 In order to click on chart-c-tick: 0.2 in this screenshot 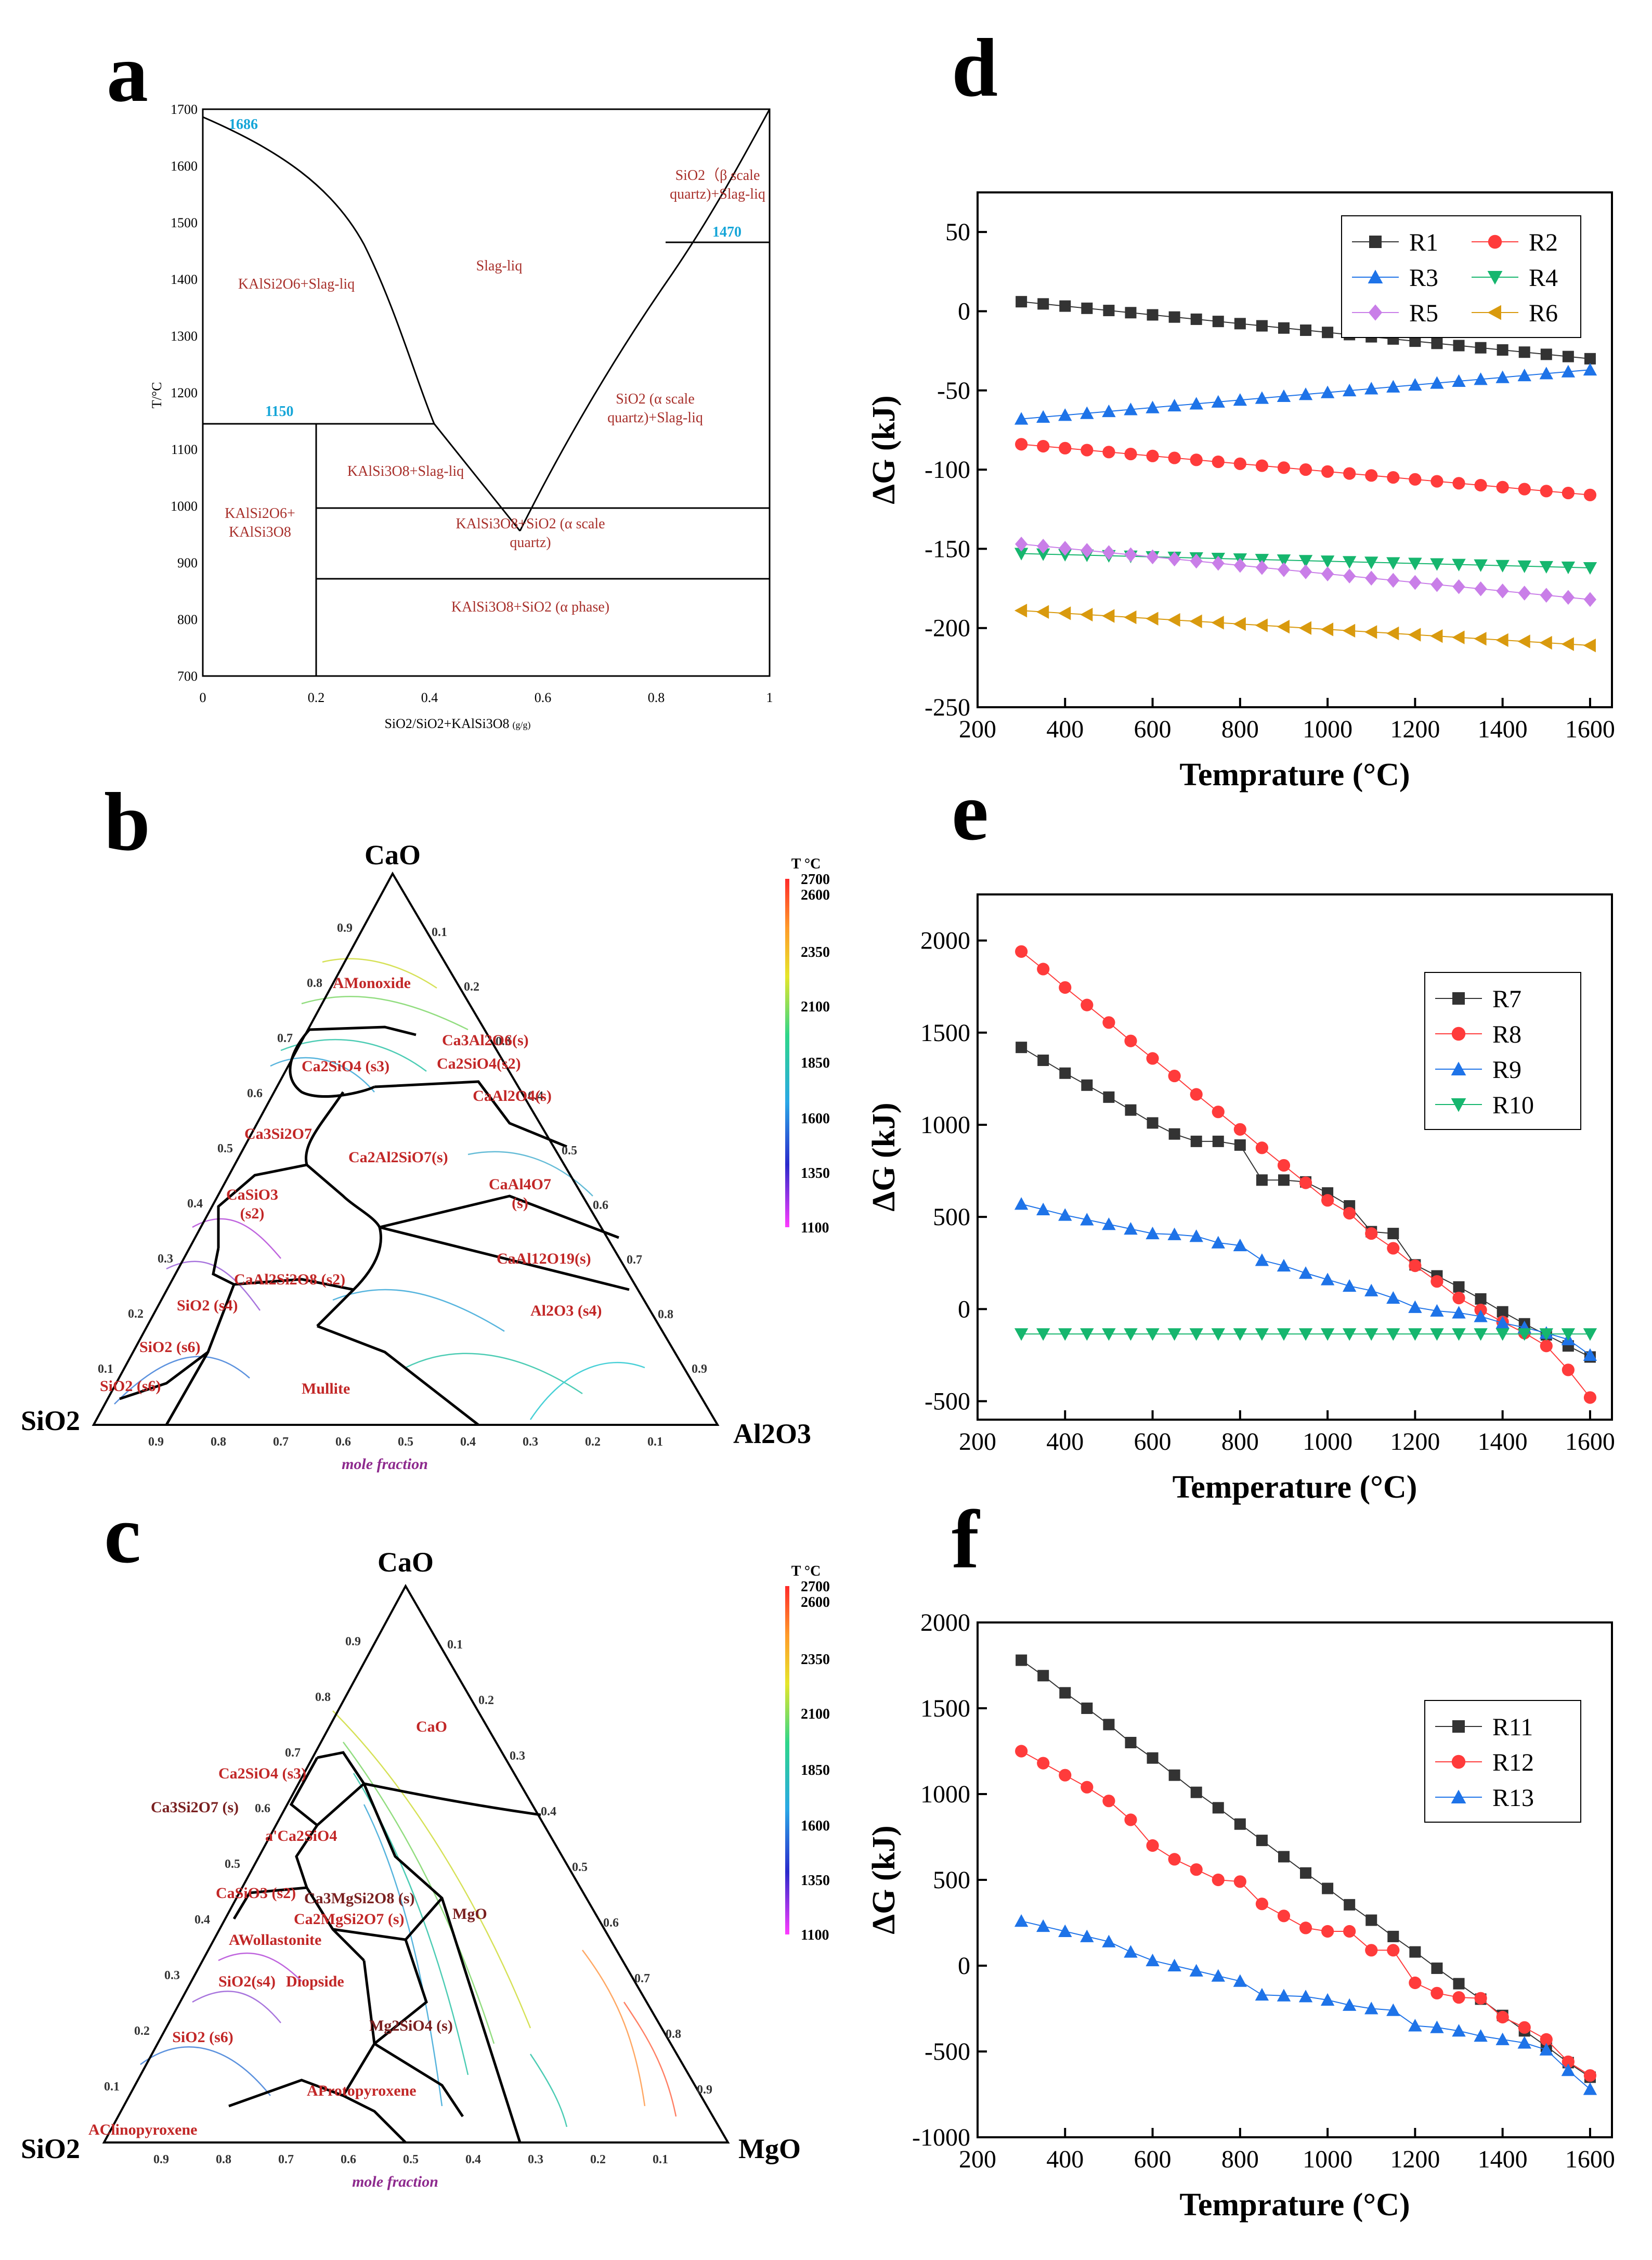, I will do `click(598, 2159)`.